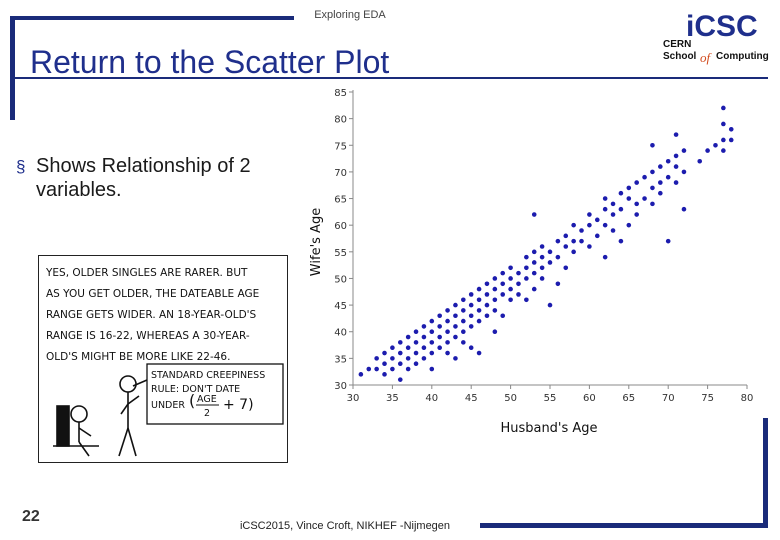 The height and width of the screenshot is (540, 780). What do you see at coordinates (350, 15) in the screenshot?
I see `header-kicker: Exploring EDA` at bounding box center [350, 15].